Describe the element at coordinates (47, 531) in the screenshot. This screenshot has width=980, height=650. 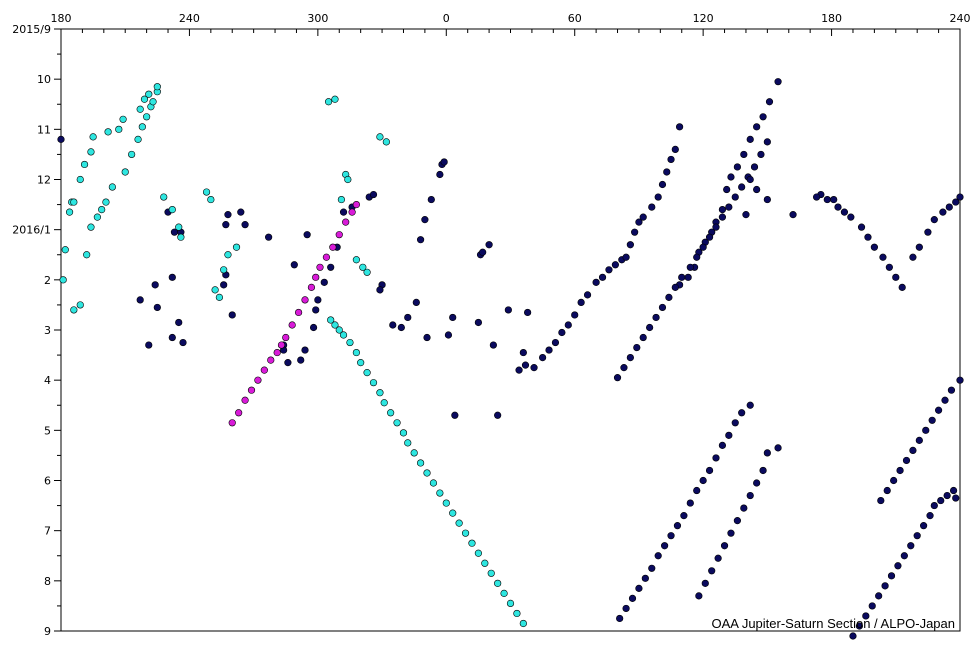
I see `y-tick-label: 7` at that location.